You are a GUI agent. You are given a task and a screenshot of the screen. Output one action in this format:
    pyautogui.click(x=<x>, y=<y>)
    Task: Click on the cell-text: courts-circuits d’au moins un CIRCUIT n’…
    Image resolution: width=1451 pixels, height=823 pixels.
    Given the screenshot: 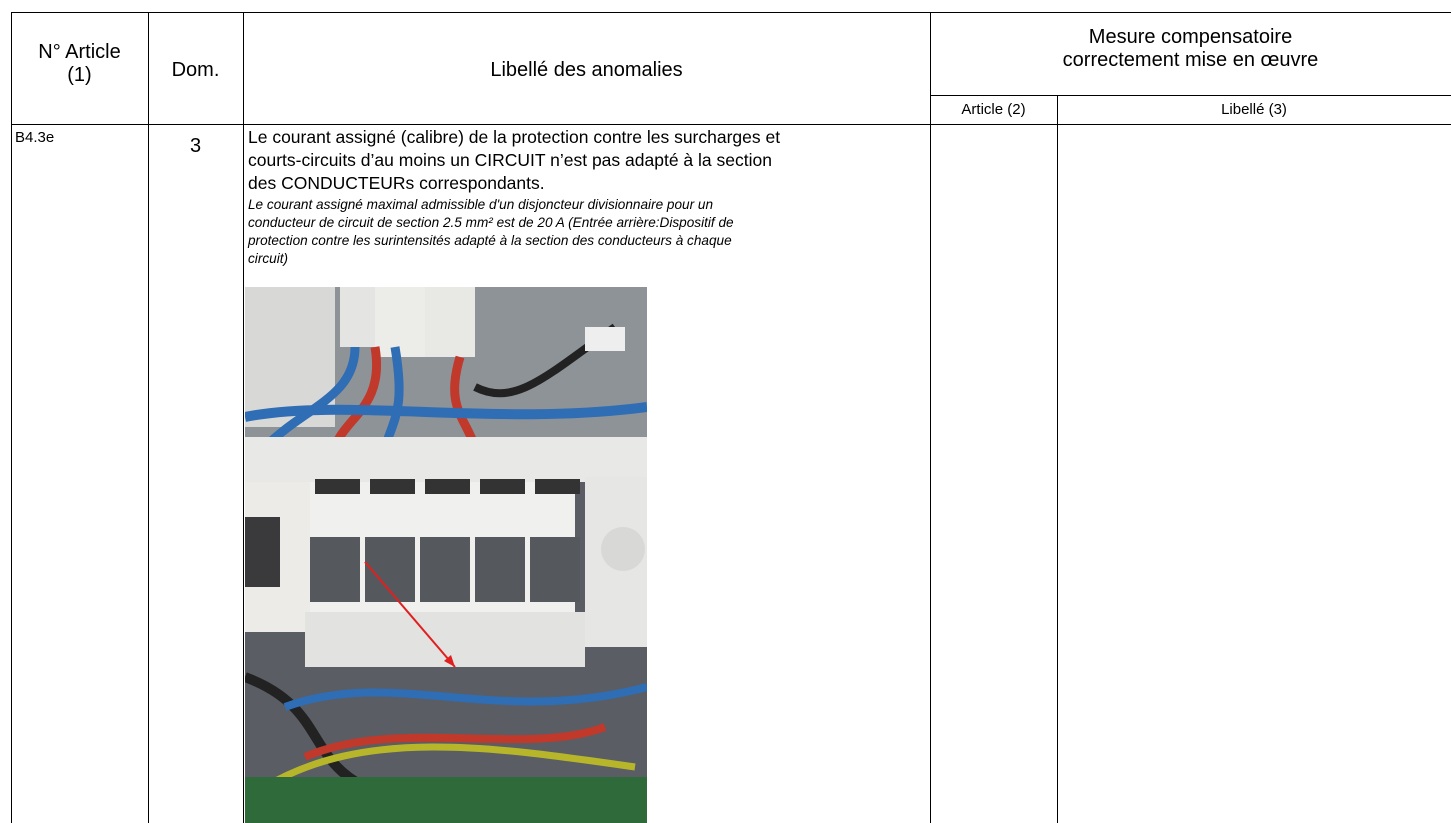 What is the action you would take?
    pyautogui.click(x=510, y=160)
    